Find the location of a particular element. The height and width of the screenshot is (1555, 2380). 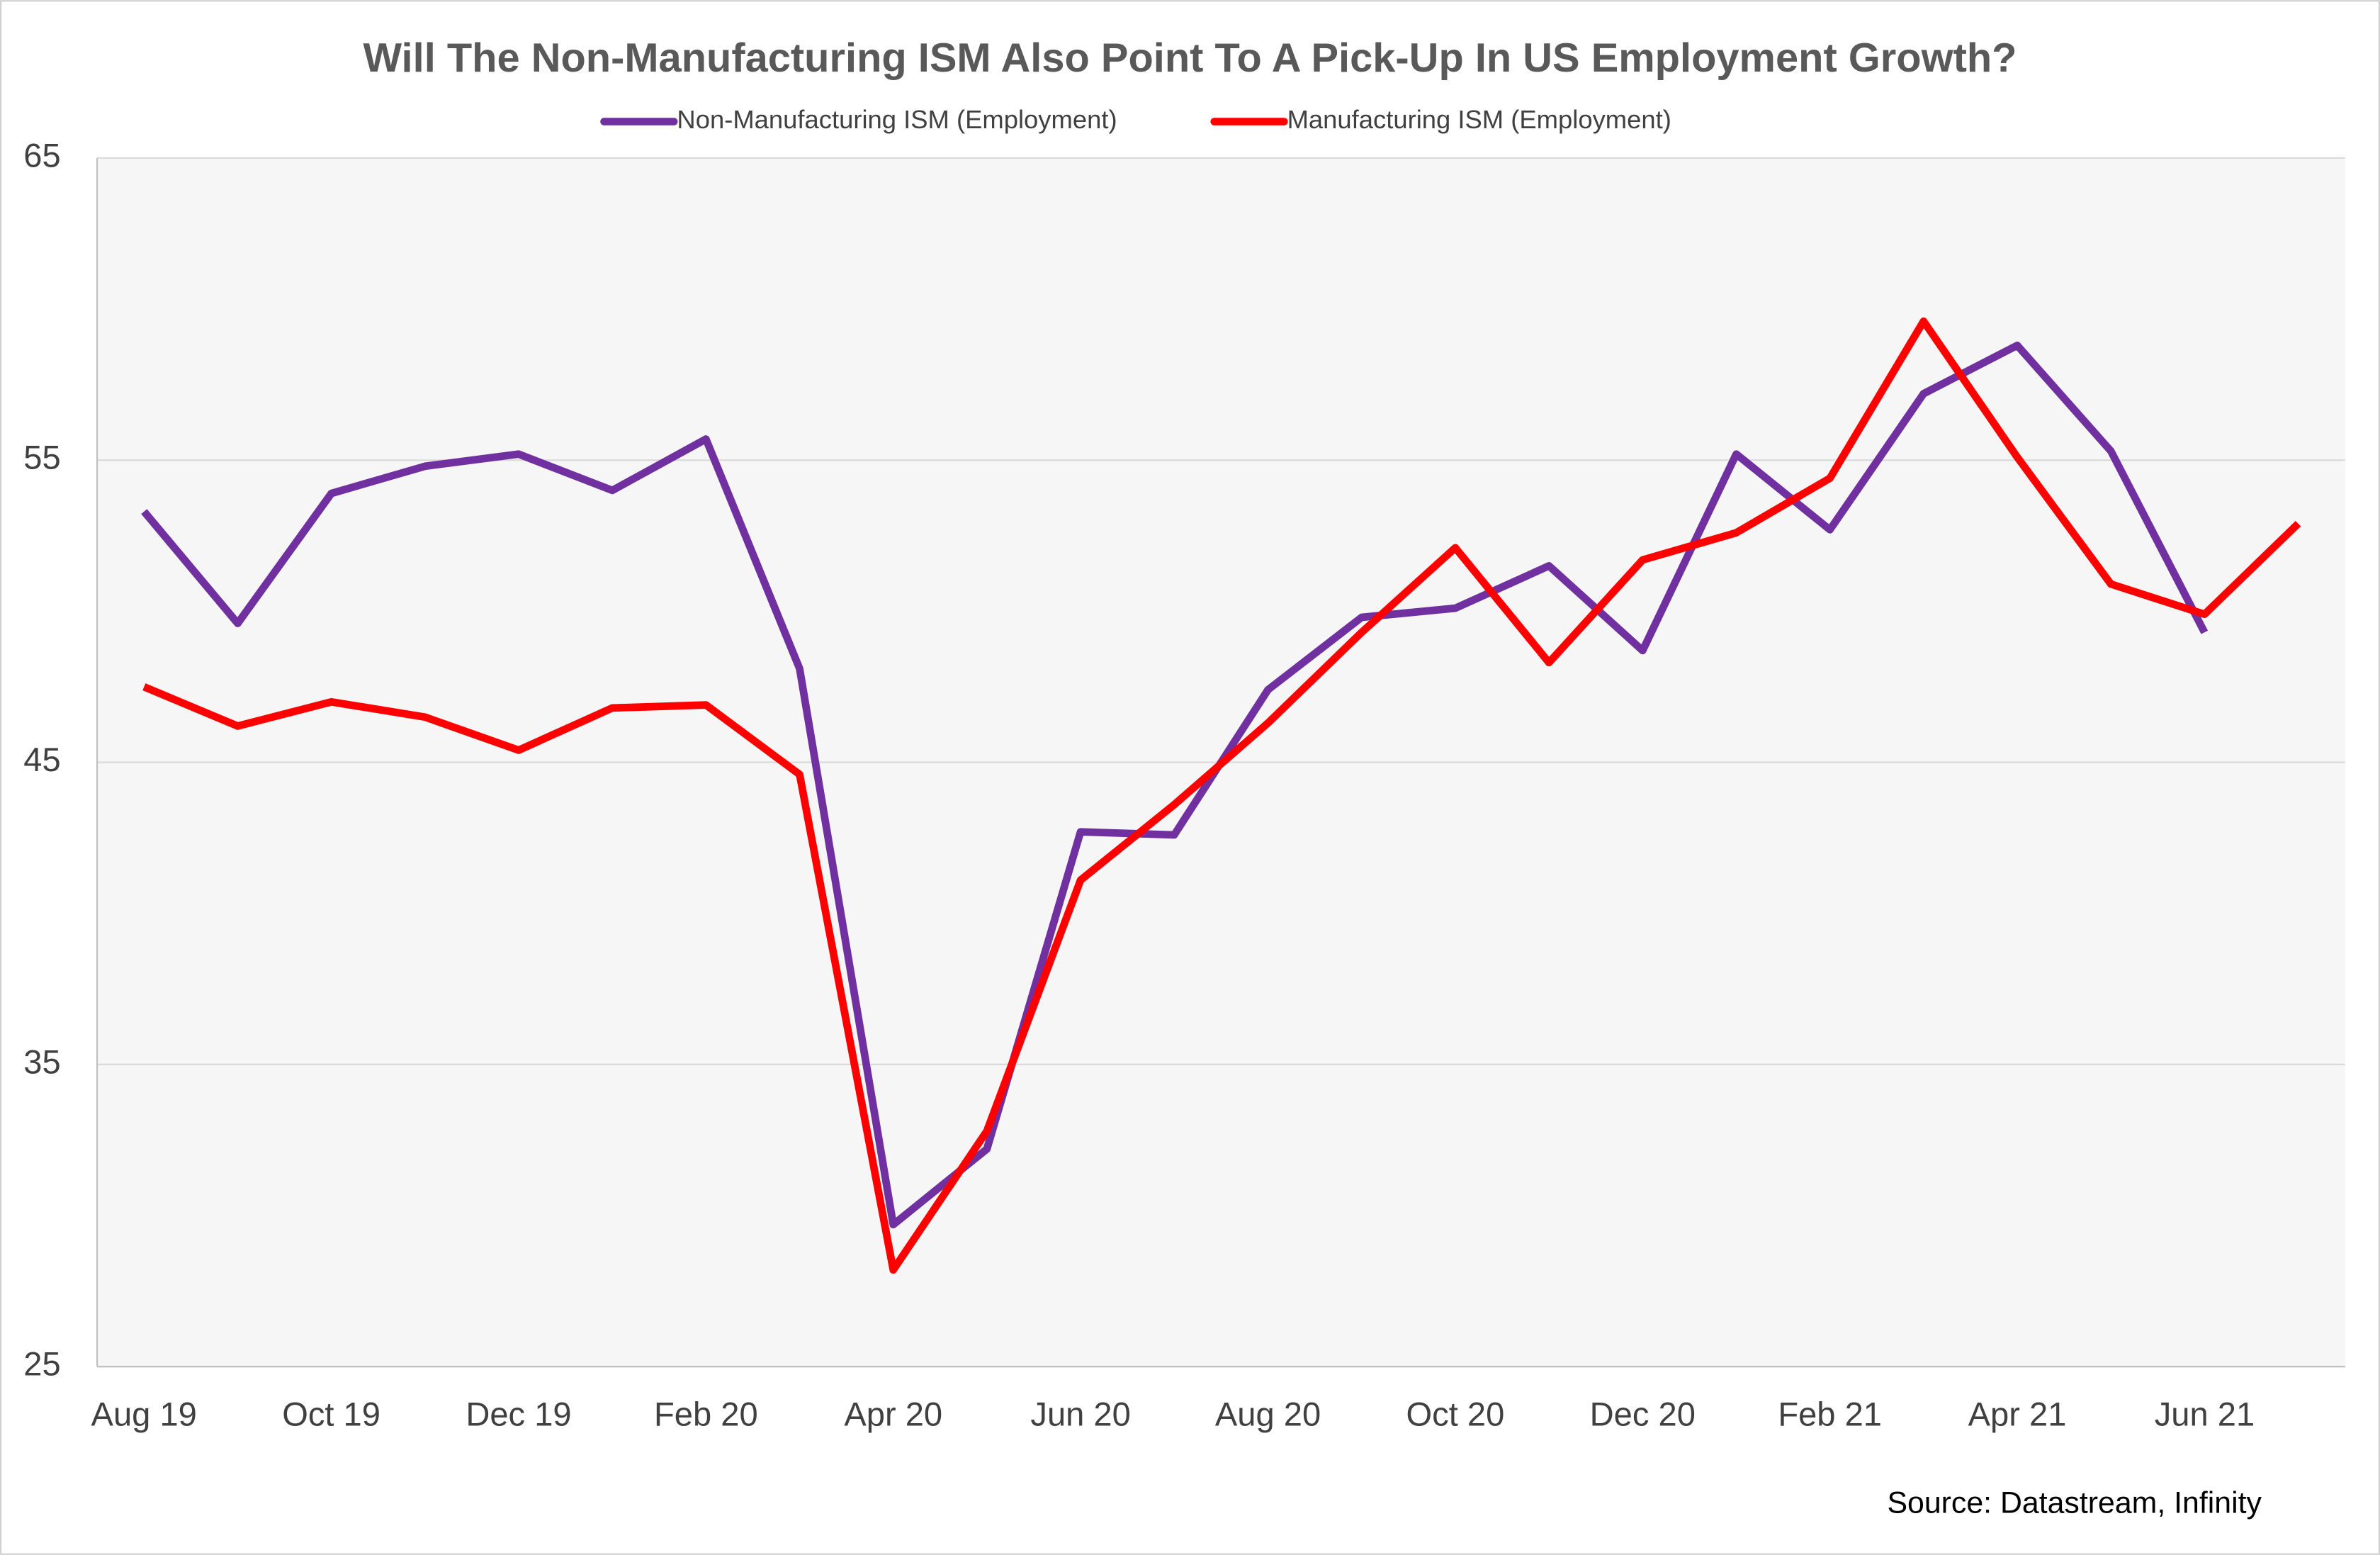

x-tick-label: Apr 20 is located at coordinates (893, 1413).